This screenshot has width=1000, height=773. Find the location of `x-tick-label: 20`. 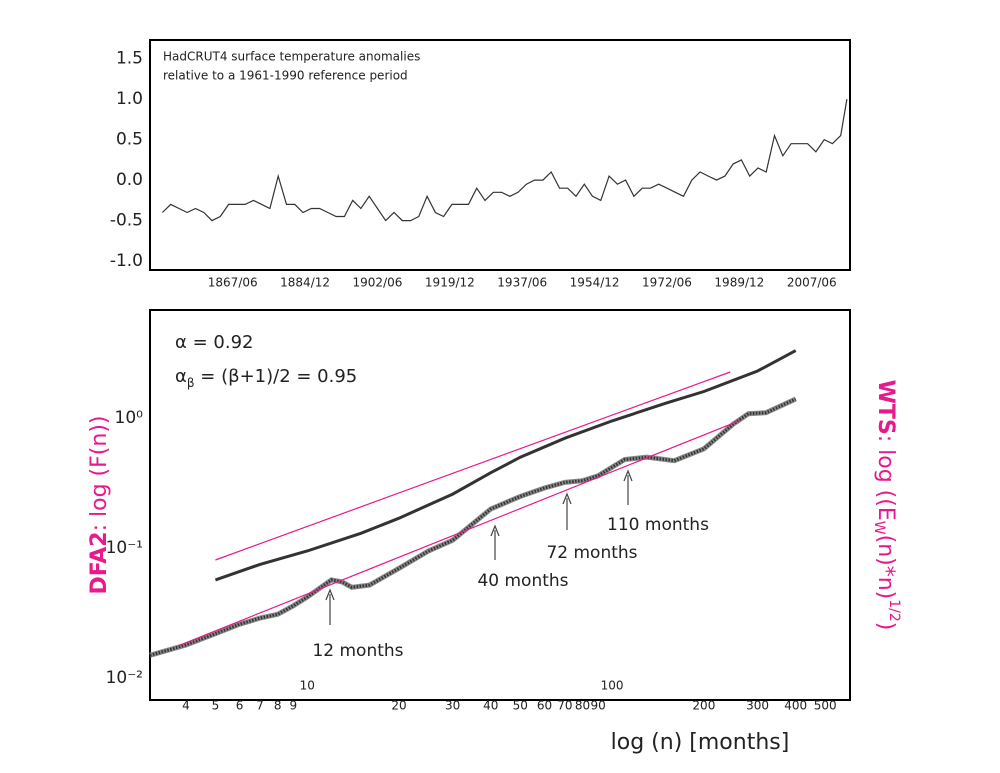

x-tick-label: 20 is located at coordinates (398, 706).